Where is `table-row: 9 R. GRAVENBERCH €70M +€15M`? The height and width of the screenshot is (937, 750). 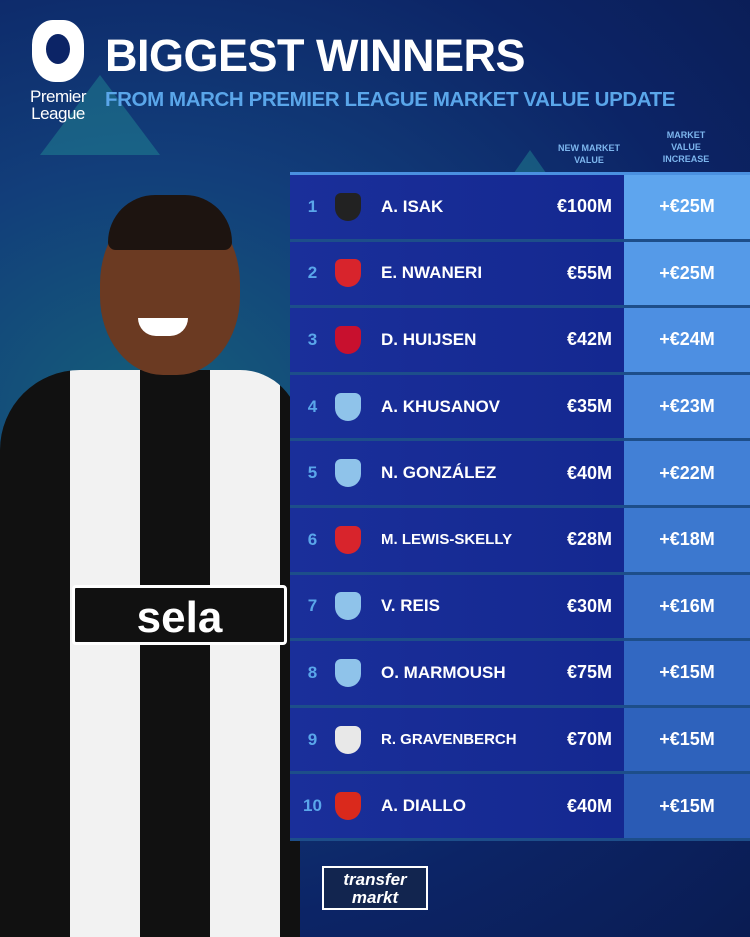 table-row: 9 R. GRAVENBERCH €70M +€15M is located at coordinates (520, 741).